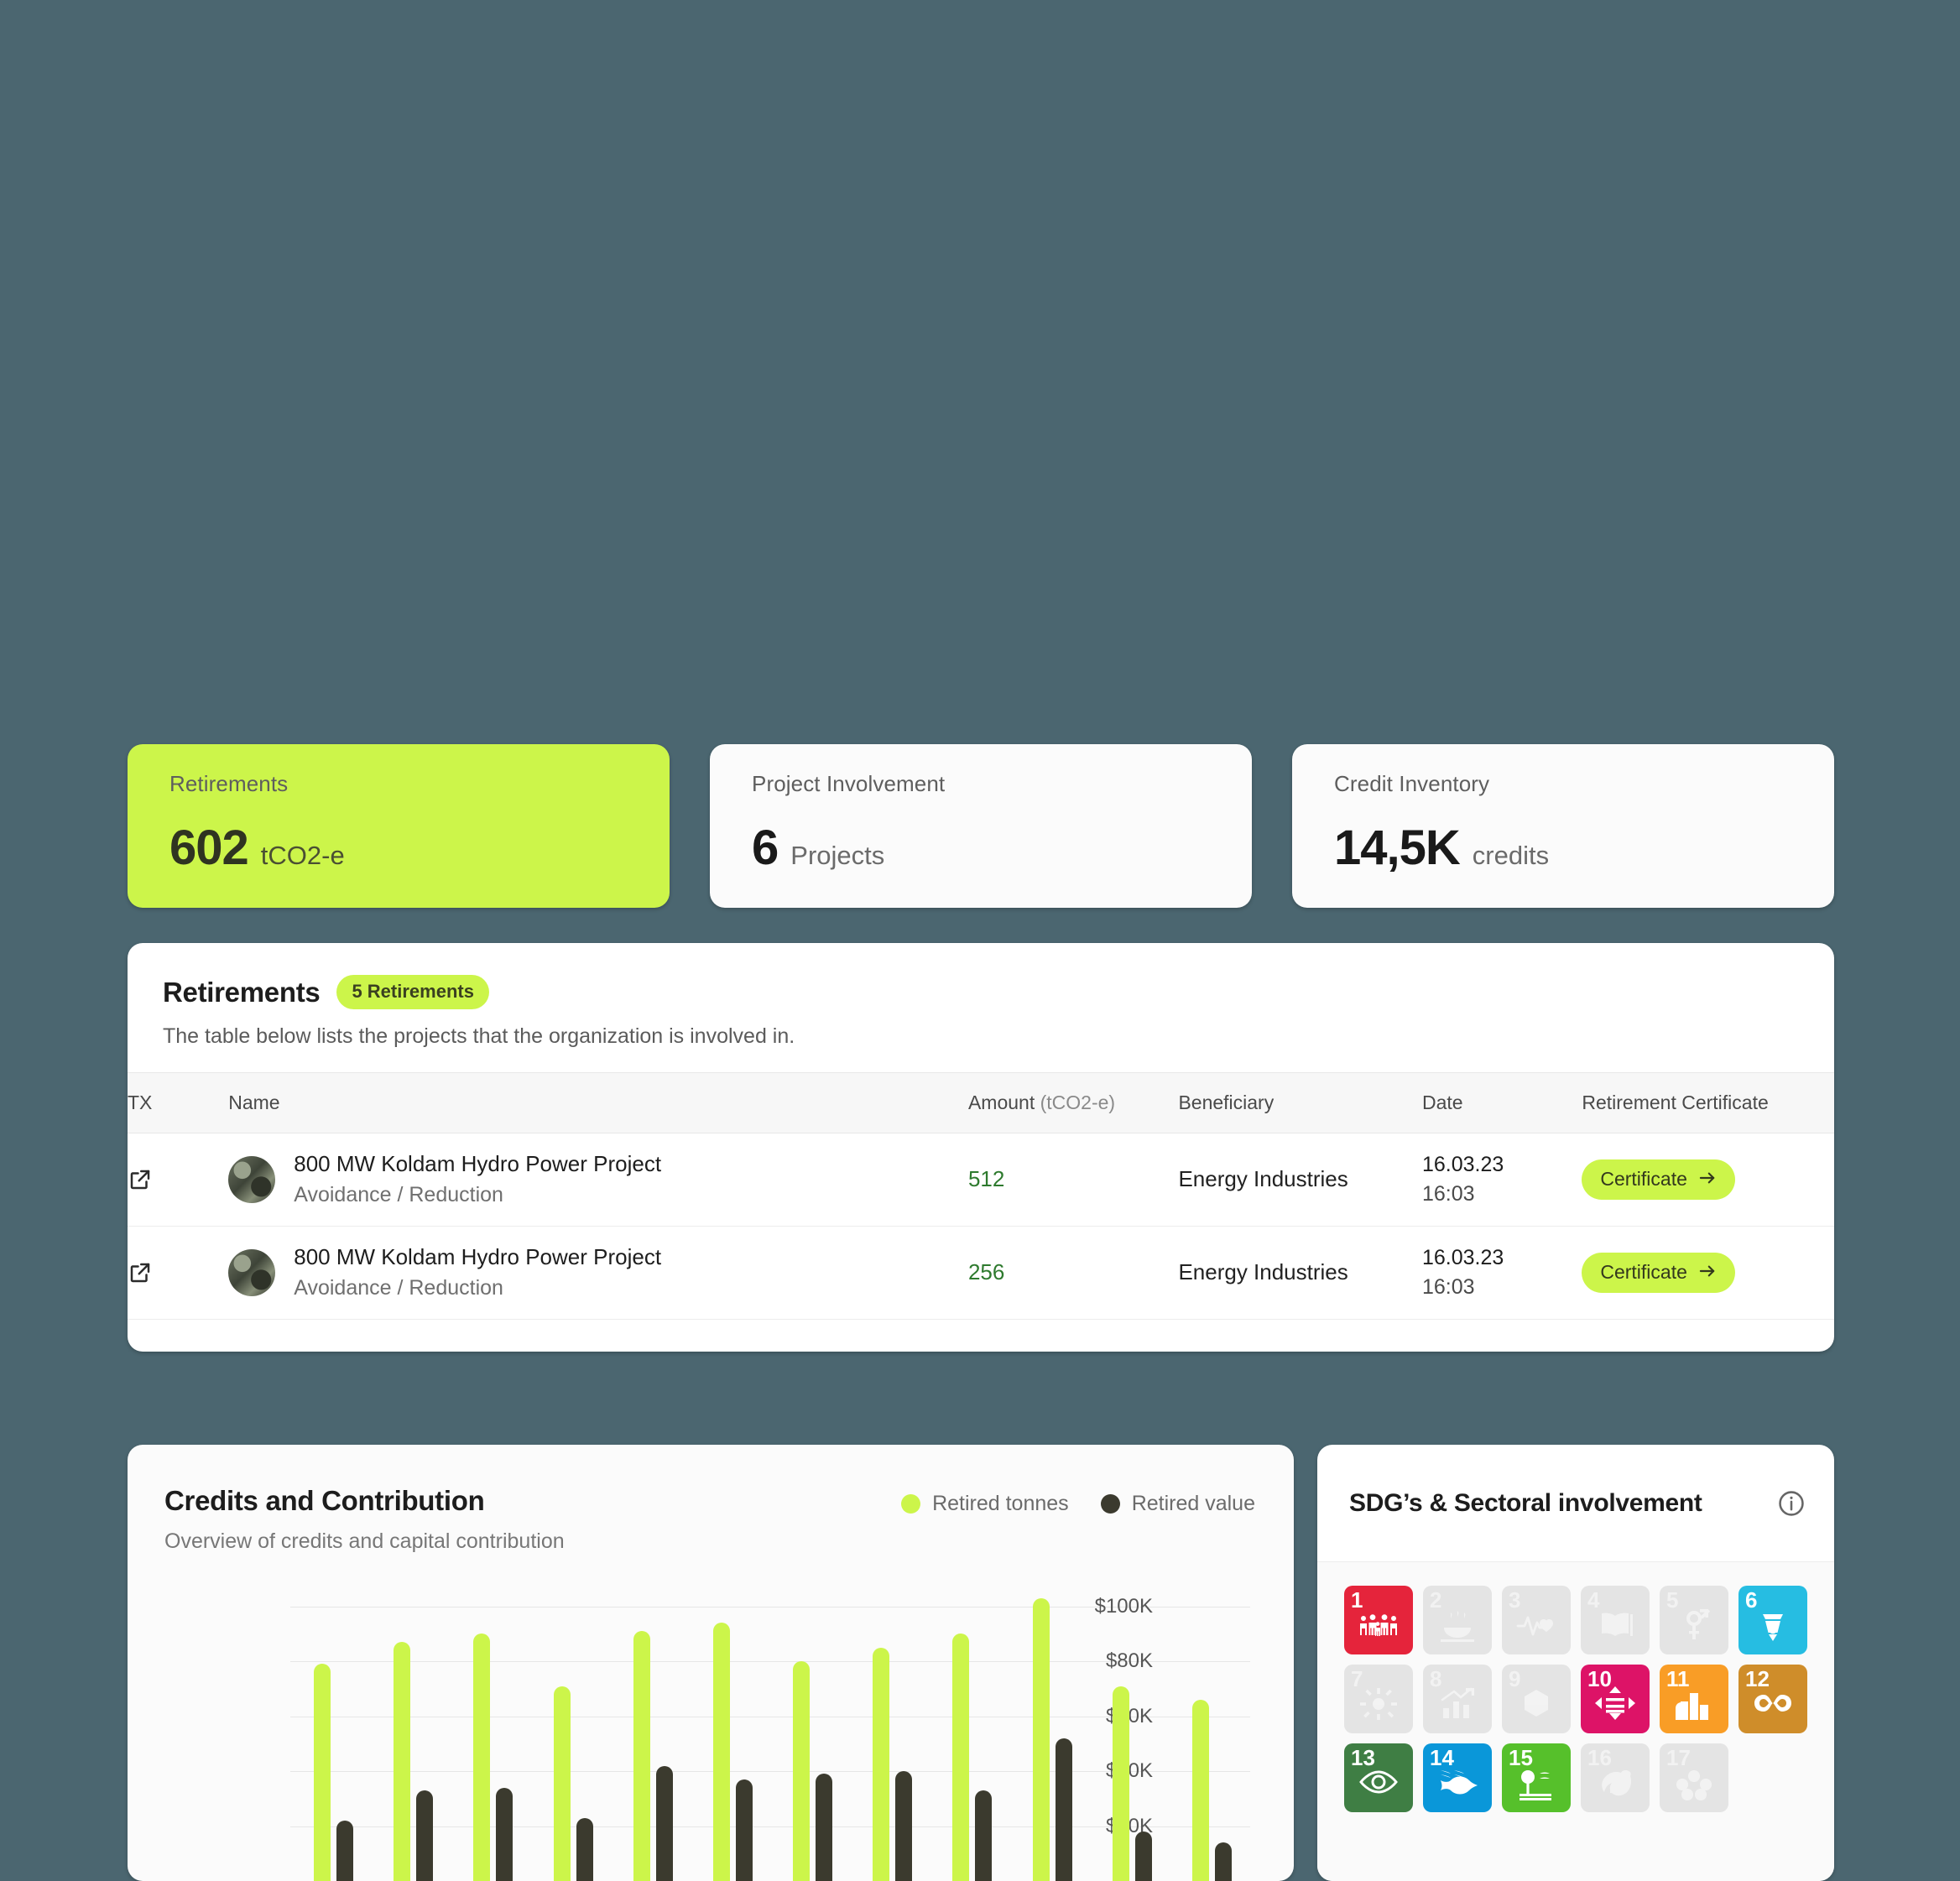  Describe the element at coordinates (1412, 783) in the screenshot. I see `stat-label: Credit Inventory` at that location.